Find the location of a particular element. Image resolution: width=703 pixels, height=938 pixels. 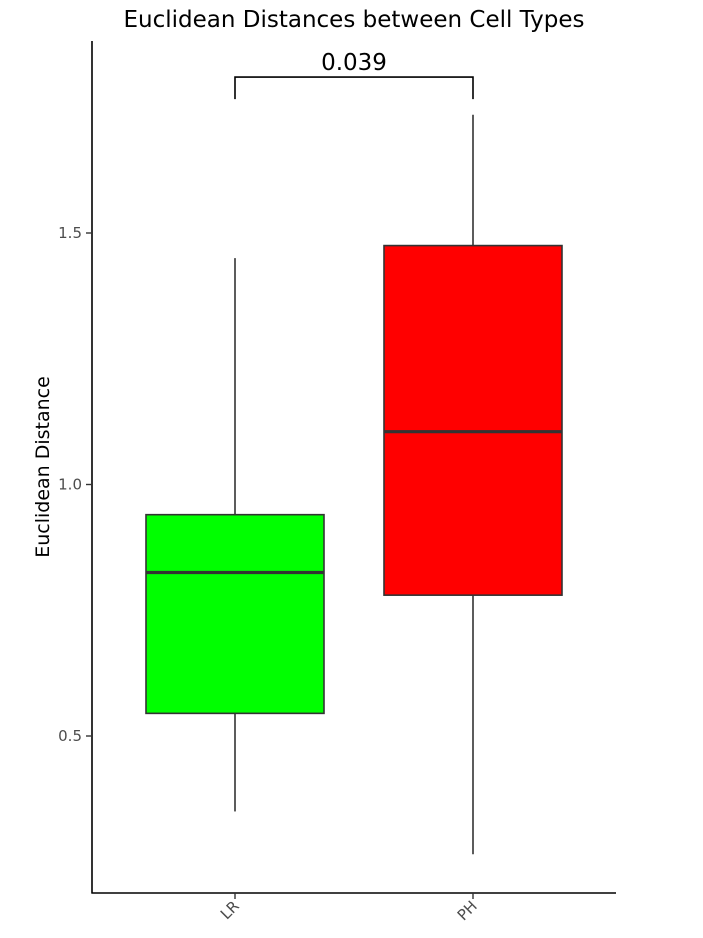

x-tick-label: PH is located at coordinates (467, 910).